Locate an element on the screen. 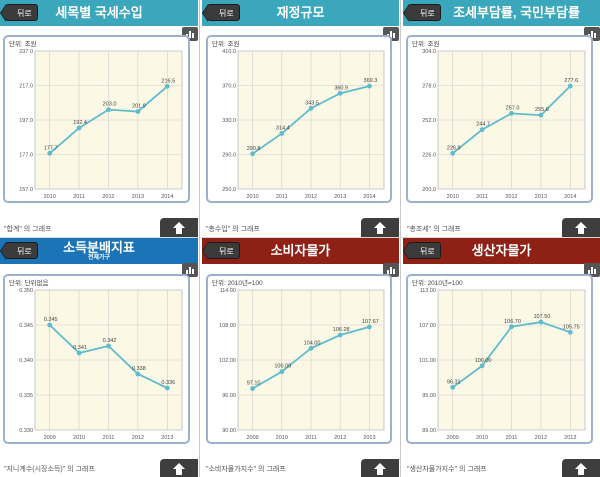  chart-caption: "합계" 의 그래프 is located at coordinates (28, 229).